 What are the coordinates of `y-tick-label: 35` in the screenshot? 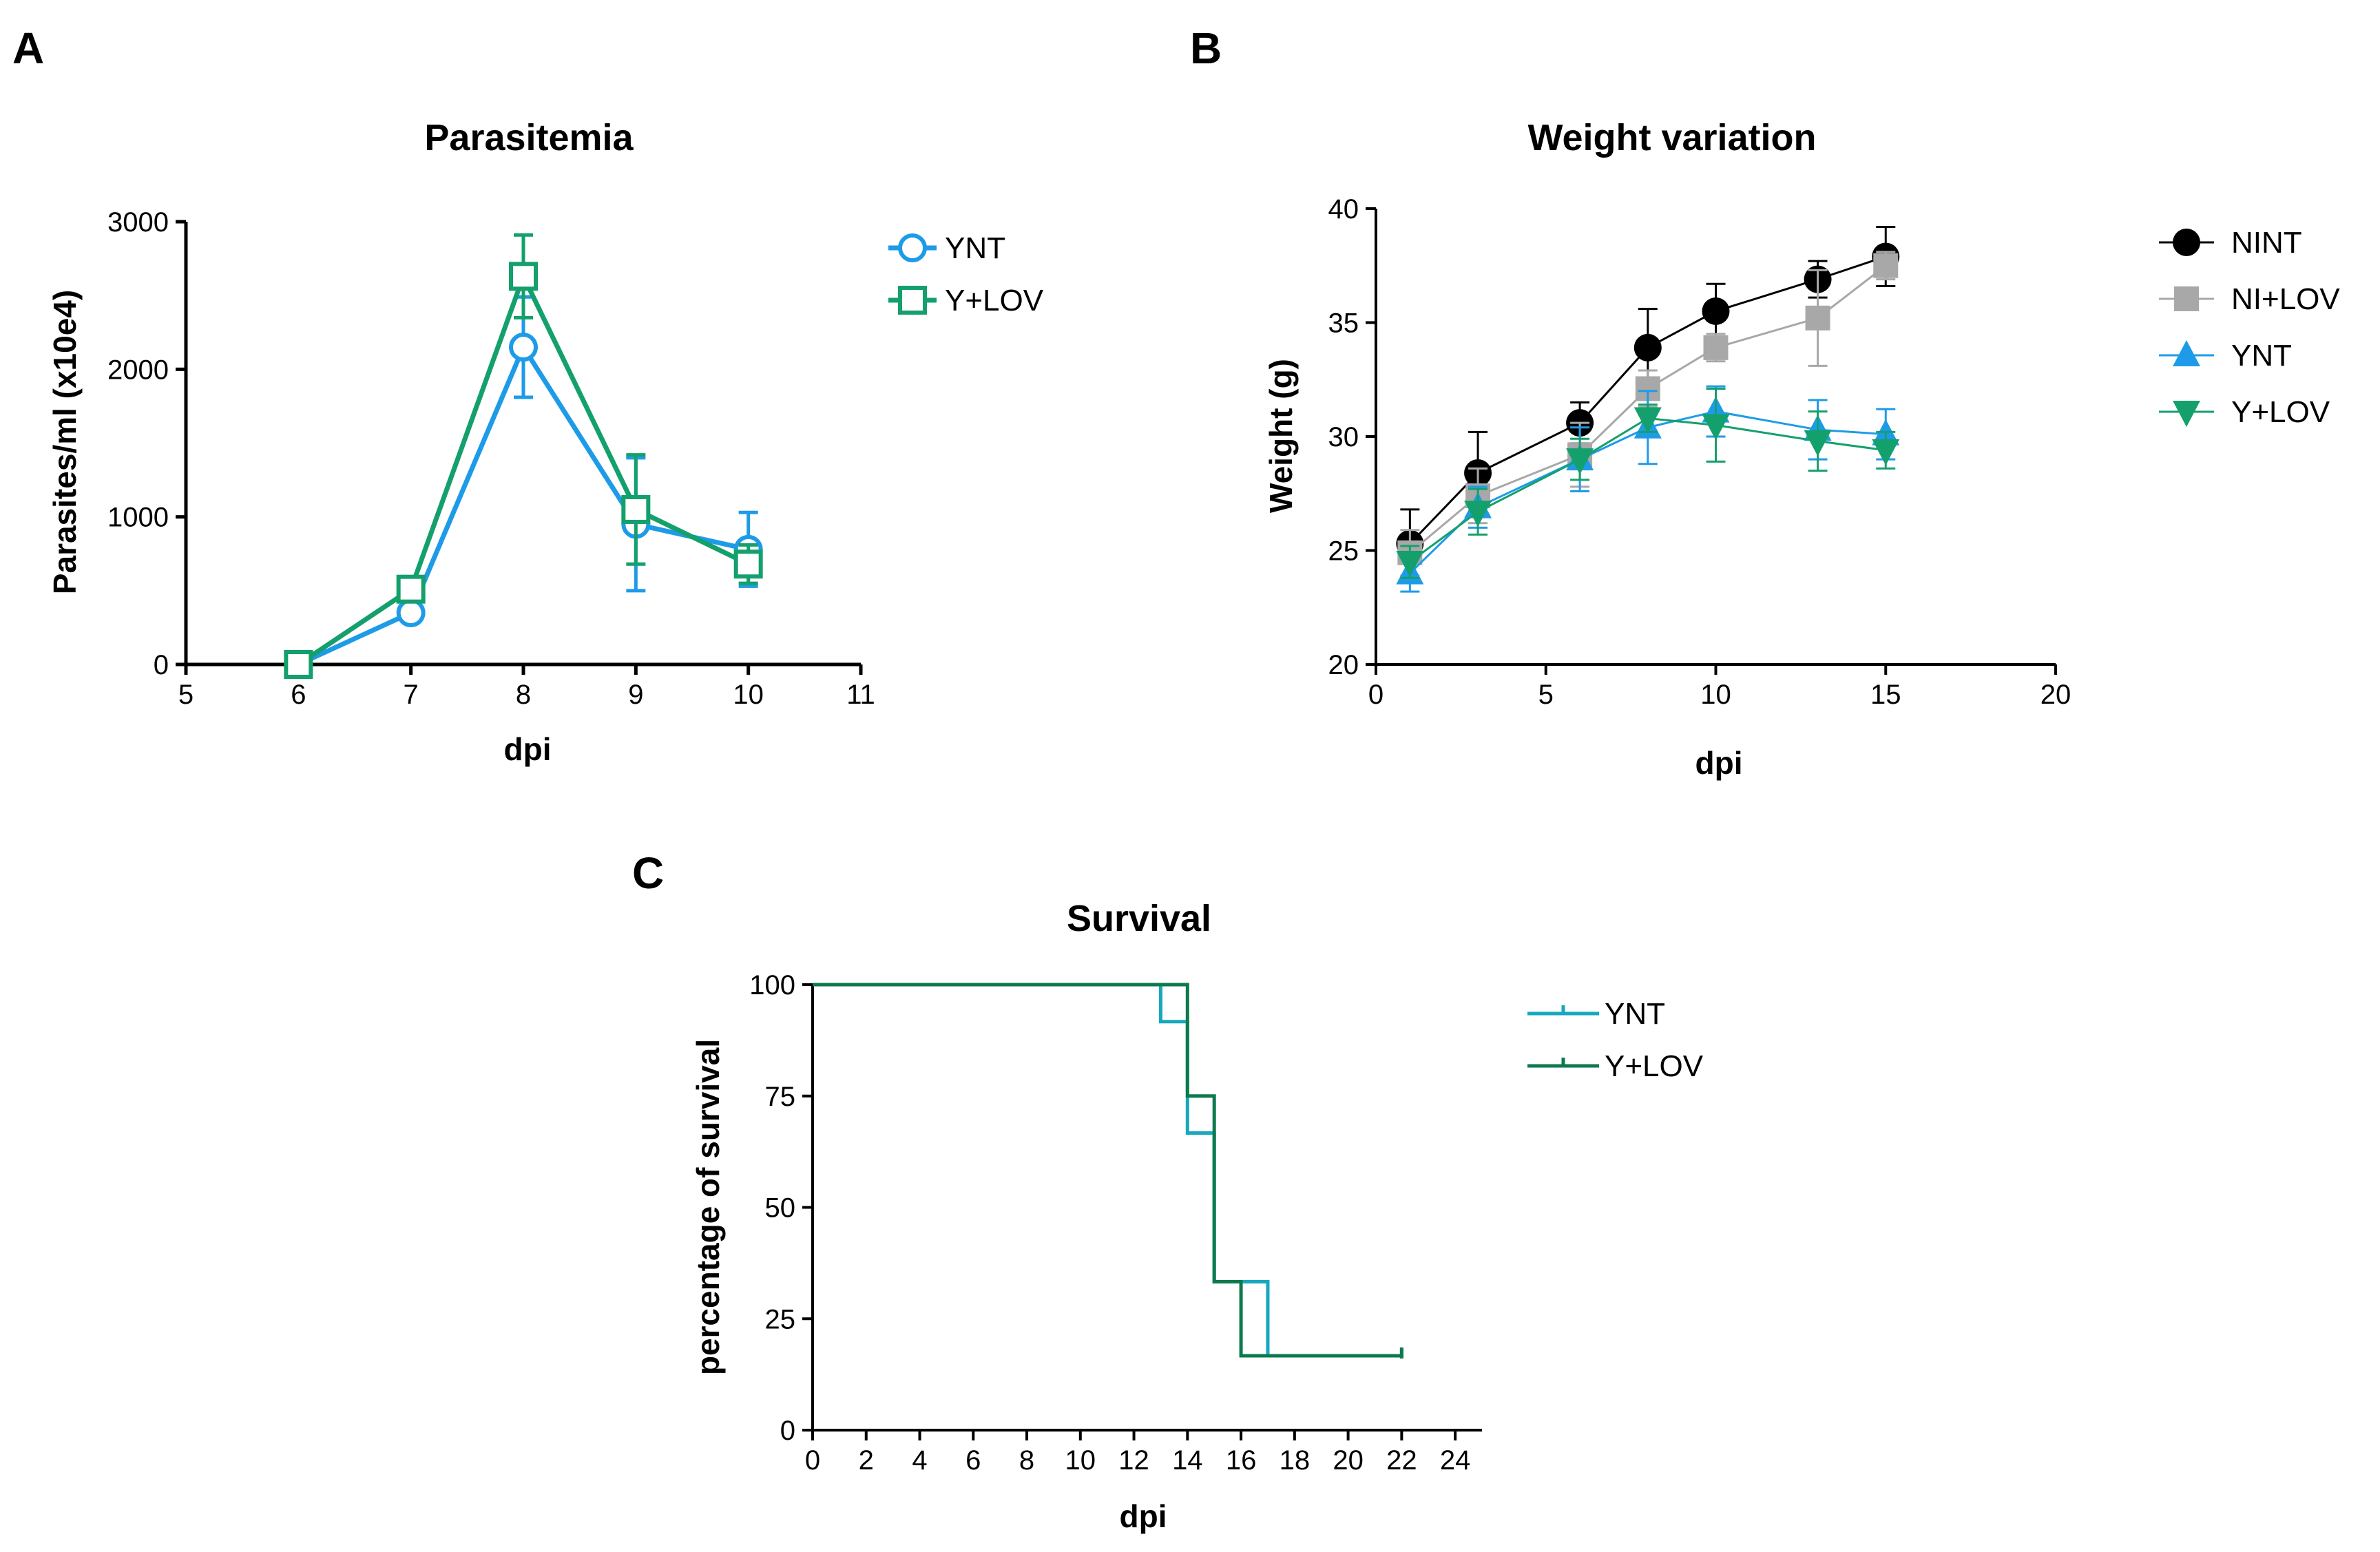 It's located at (1343, 323).